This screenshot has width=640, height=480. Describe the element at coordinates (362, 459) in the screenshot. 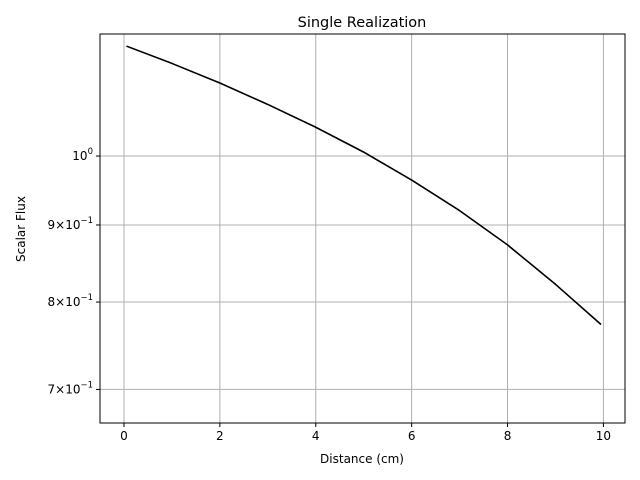

I see `x-axis-label: Distance (cm)` at that location.